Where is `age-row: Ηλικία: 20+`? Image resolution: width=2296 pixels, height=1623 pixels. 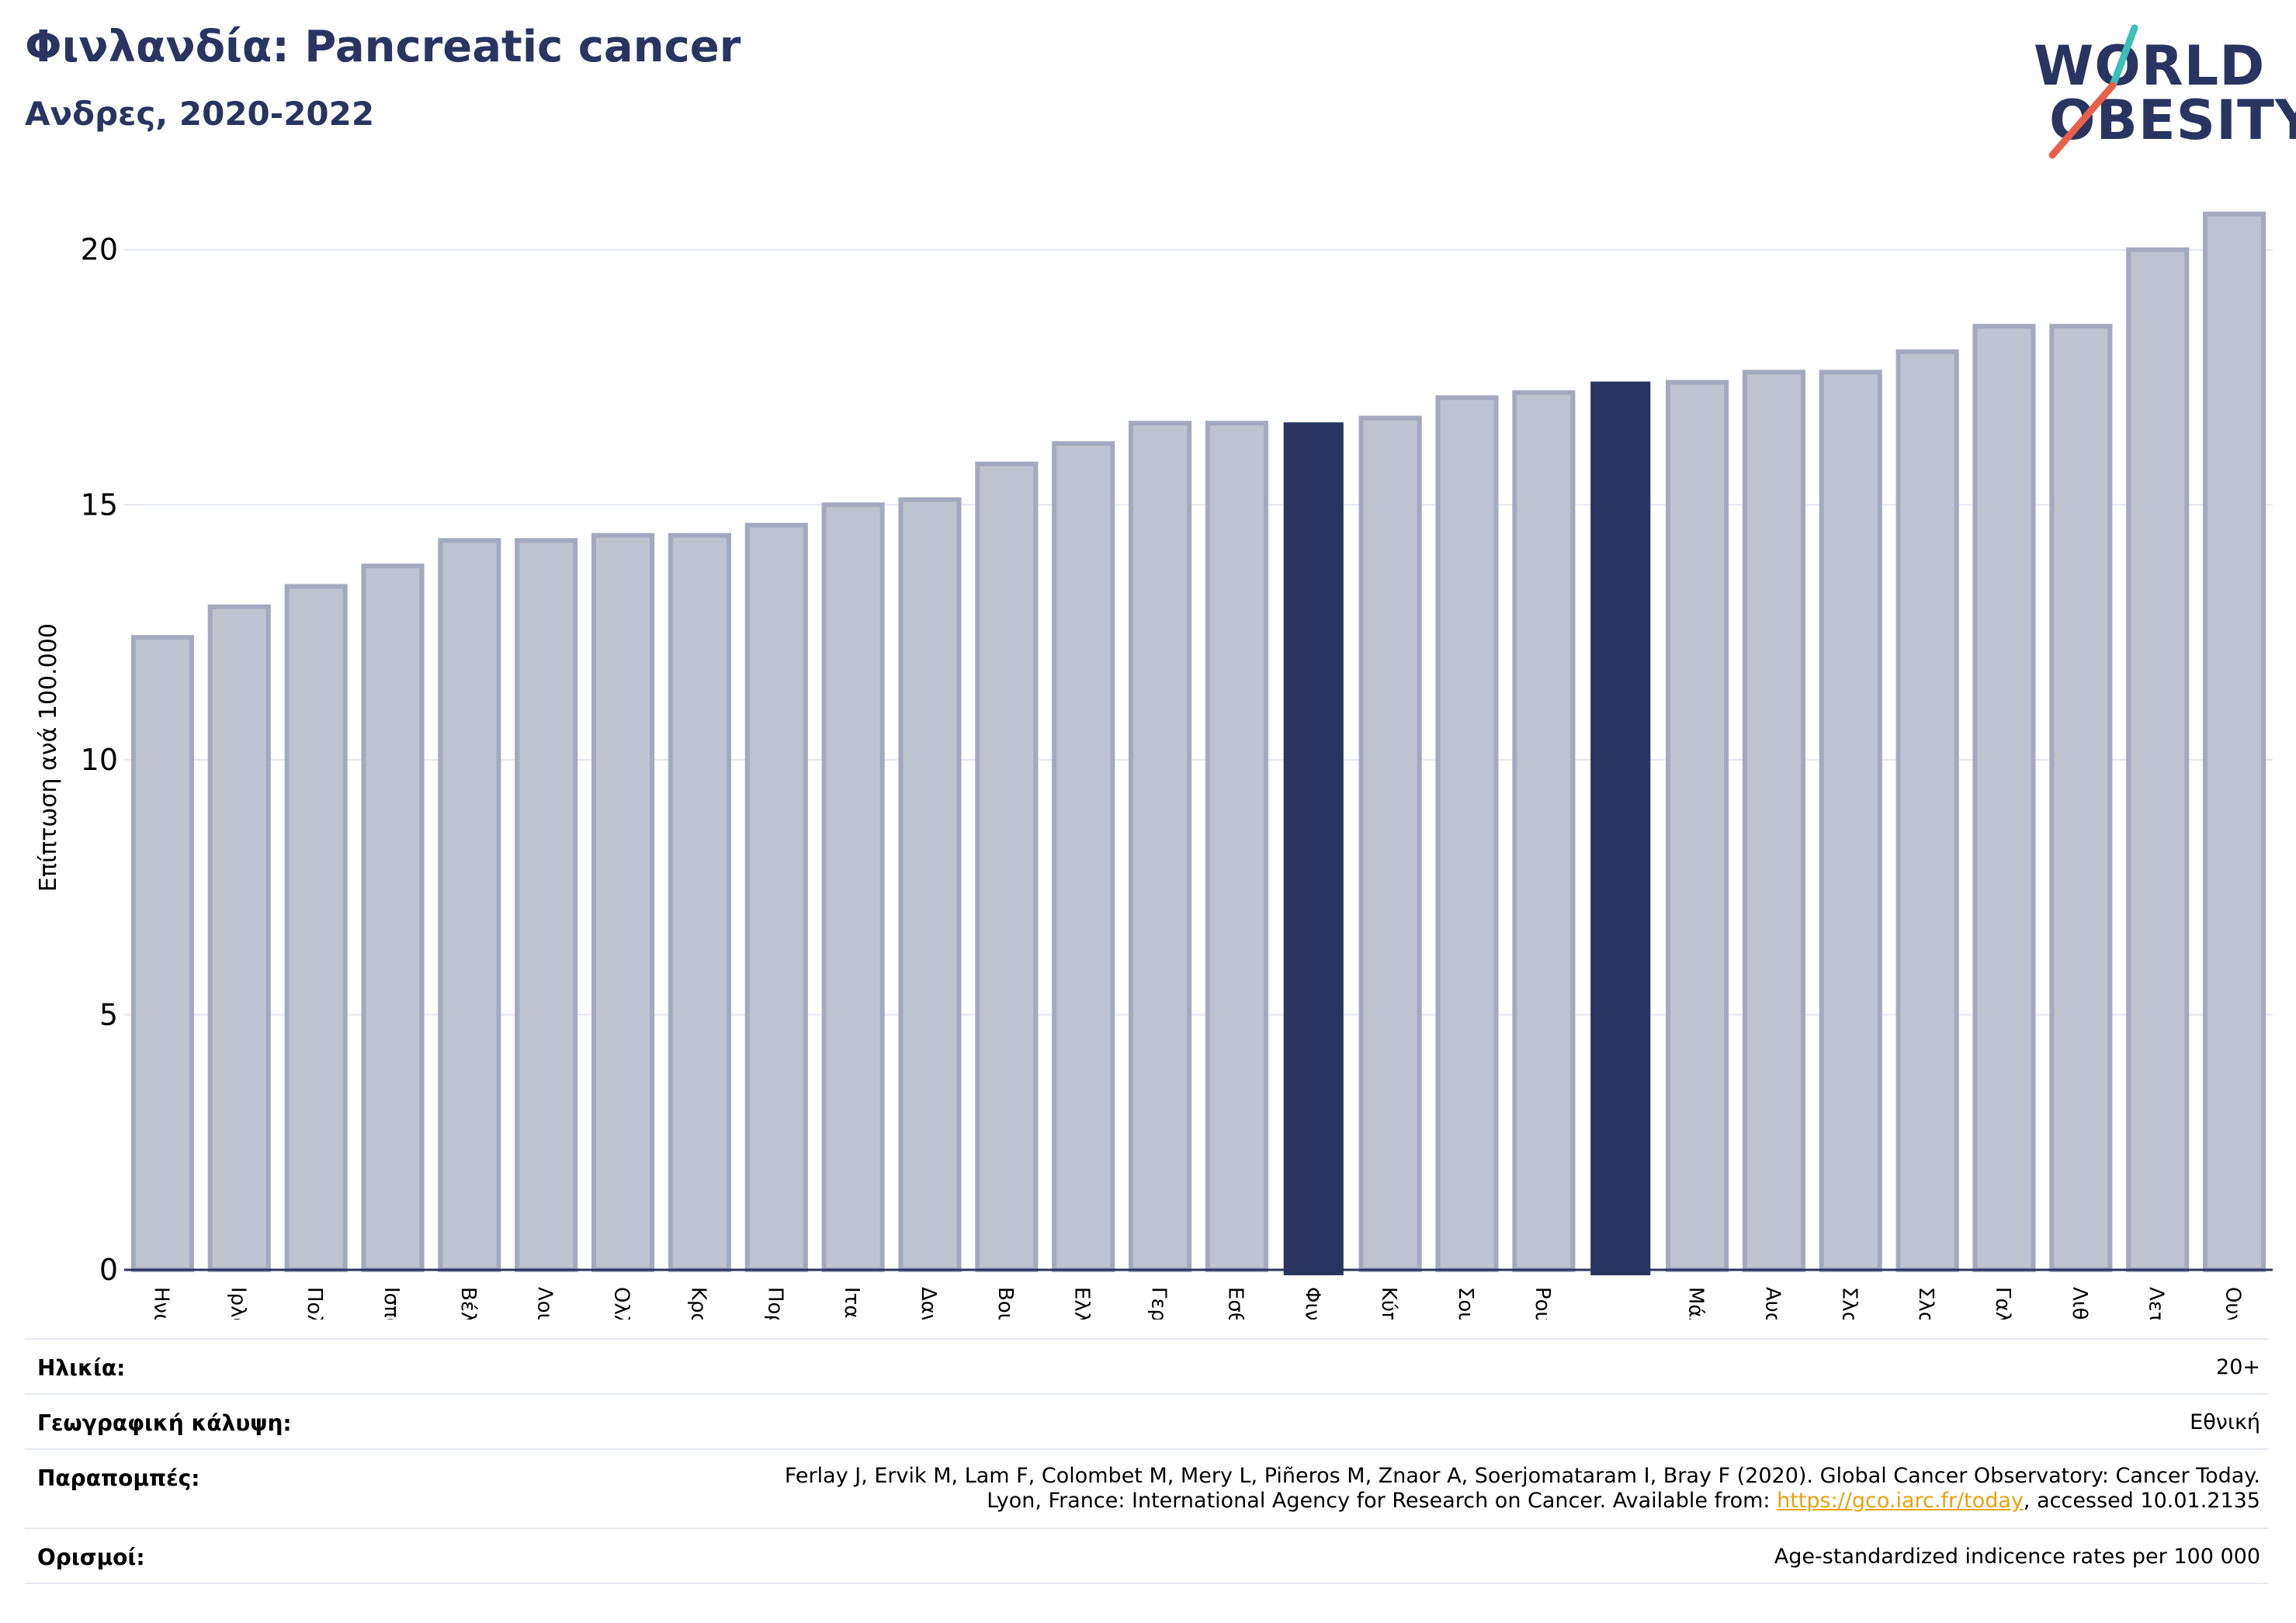 age-row: Ηλικία: 20+ is located at coordinates (1146, 1371).